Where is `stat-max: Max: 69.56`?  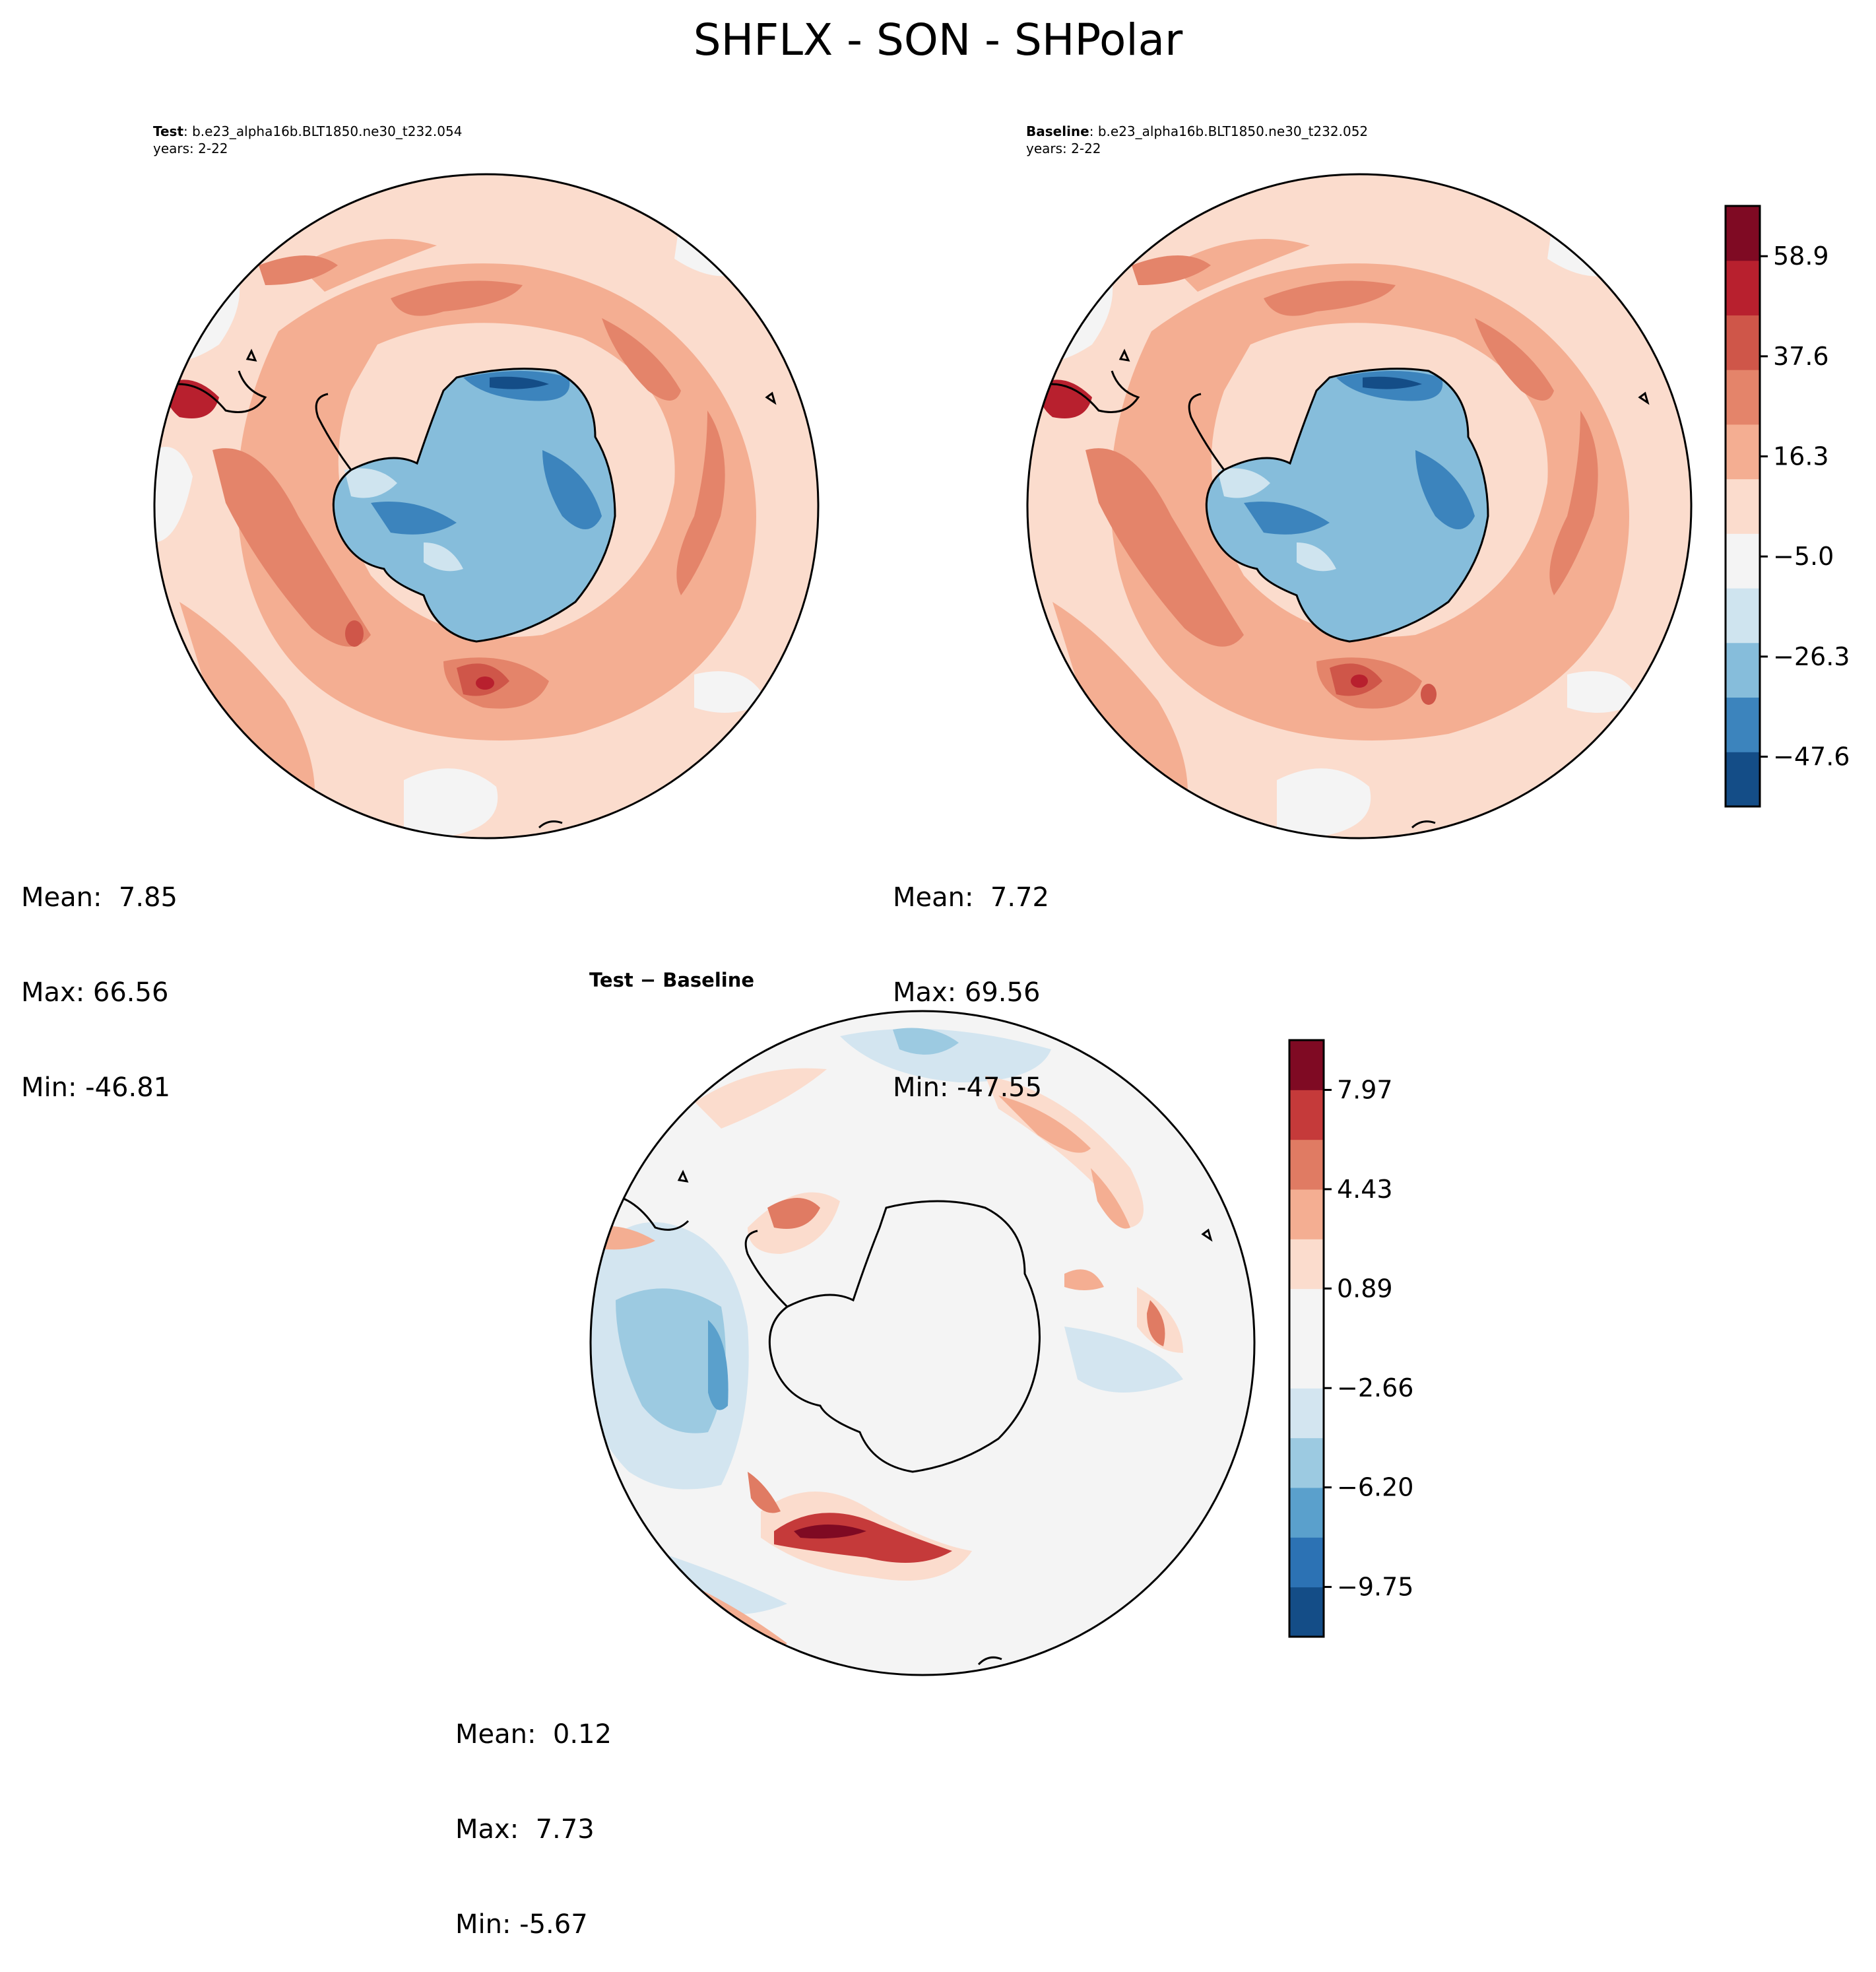
stat-max: Max: 69.56 is located at coordinates (967, 992).